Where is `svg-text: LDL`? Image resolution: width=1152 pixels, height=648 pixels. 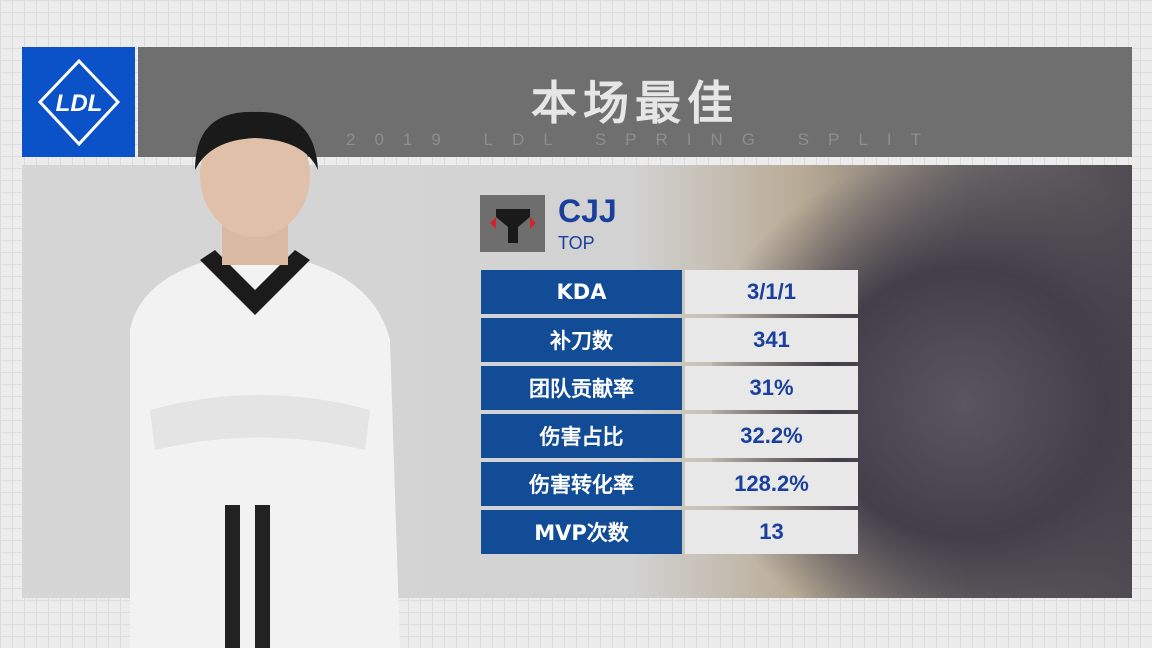
svg-text: LDL is located at coordinates (78, 103).